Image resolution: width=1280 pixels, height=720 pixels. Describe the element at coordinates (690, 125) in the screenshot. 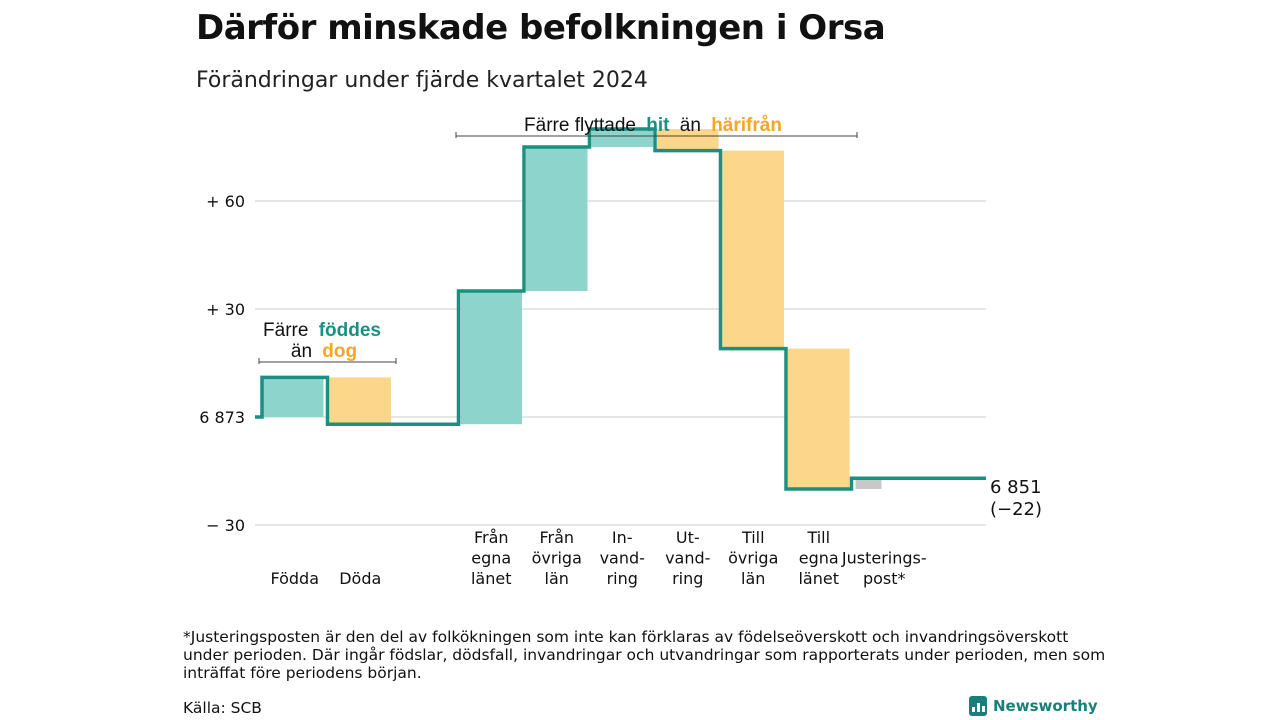

I see `migration-annot-mid: än` at that location.